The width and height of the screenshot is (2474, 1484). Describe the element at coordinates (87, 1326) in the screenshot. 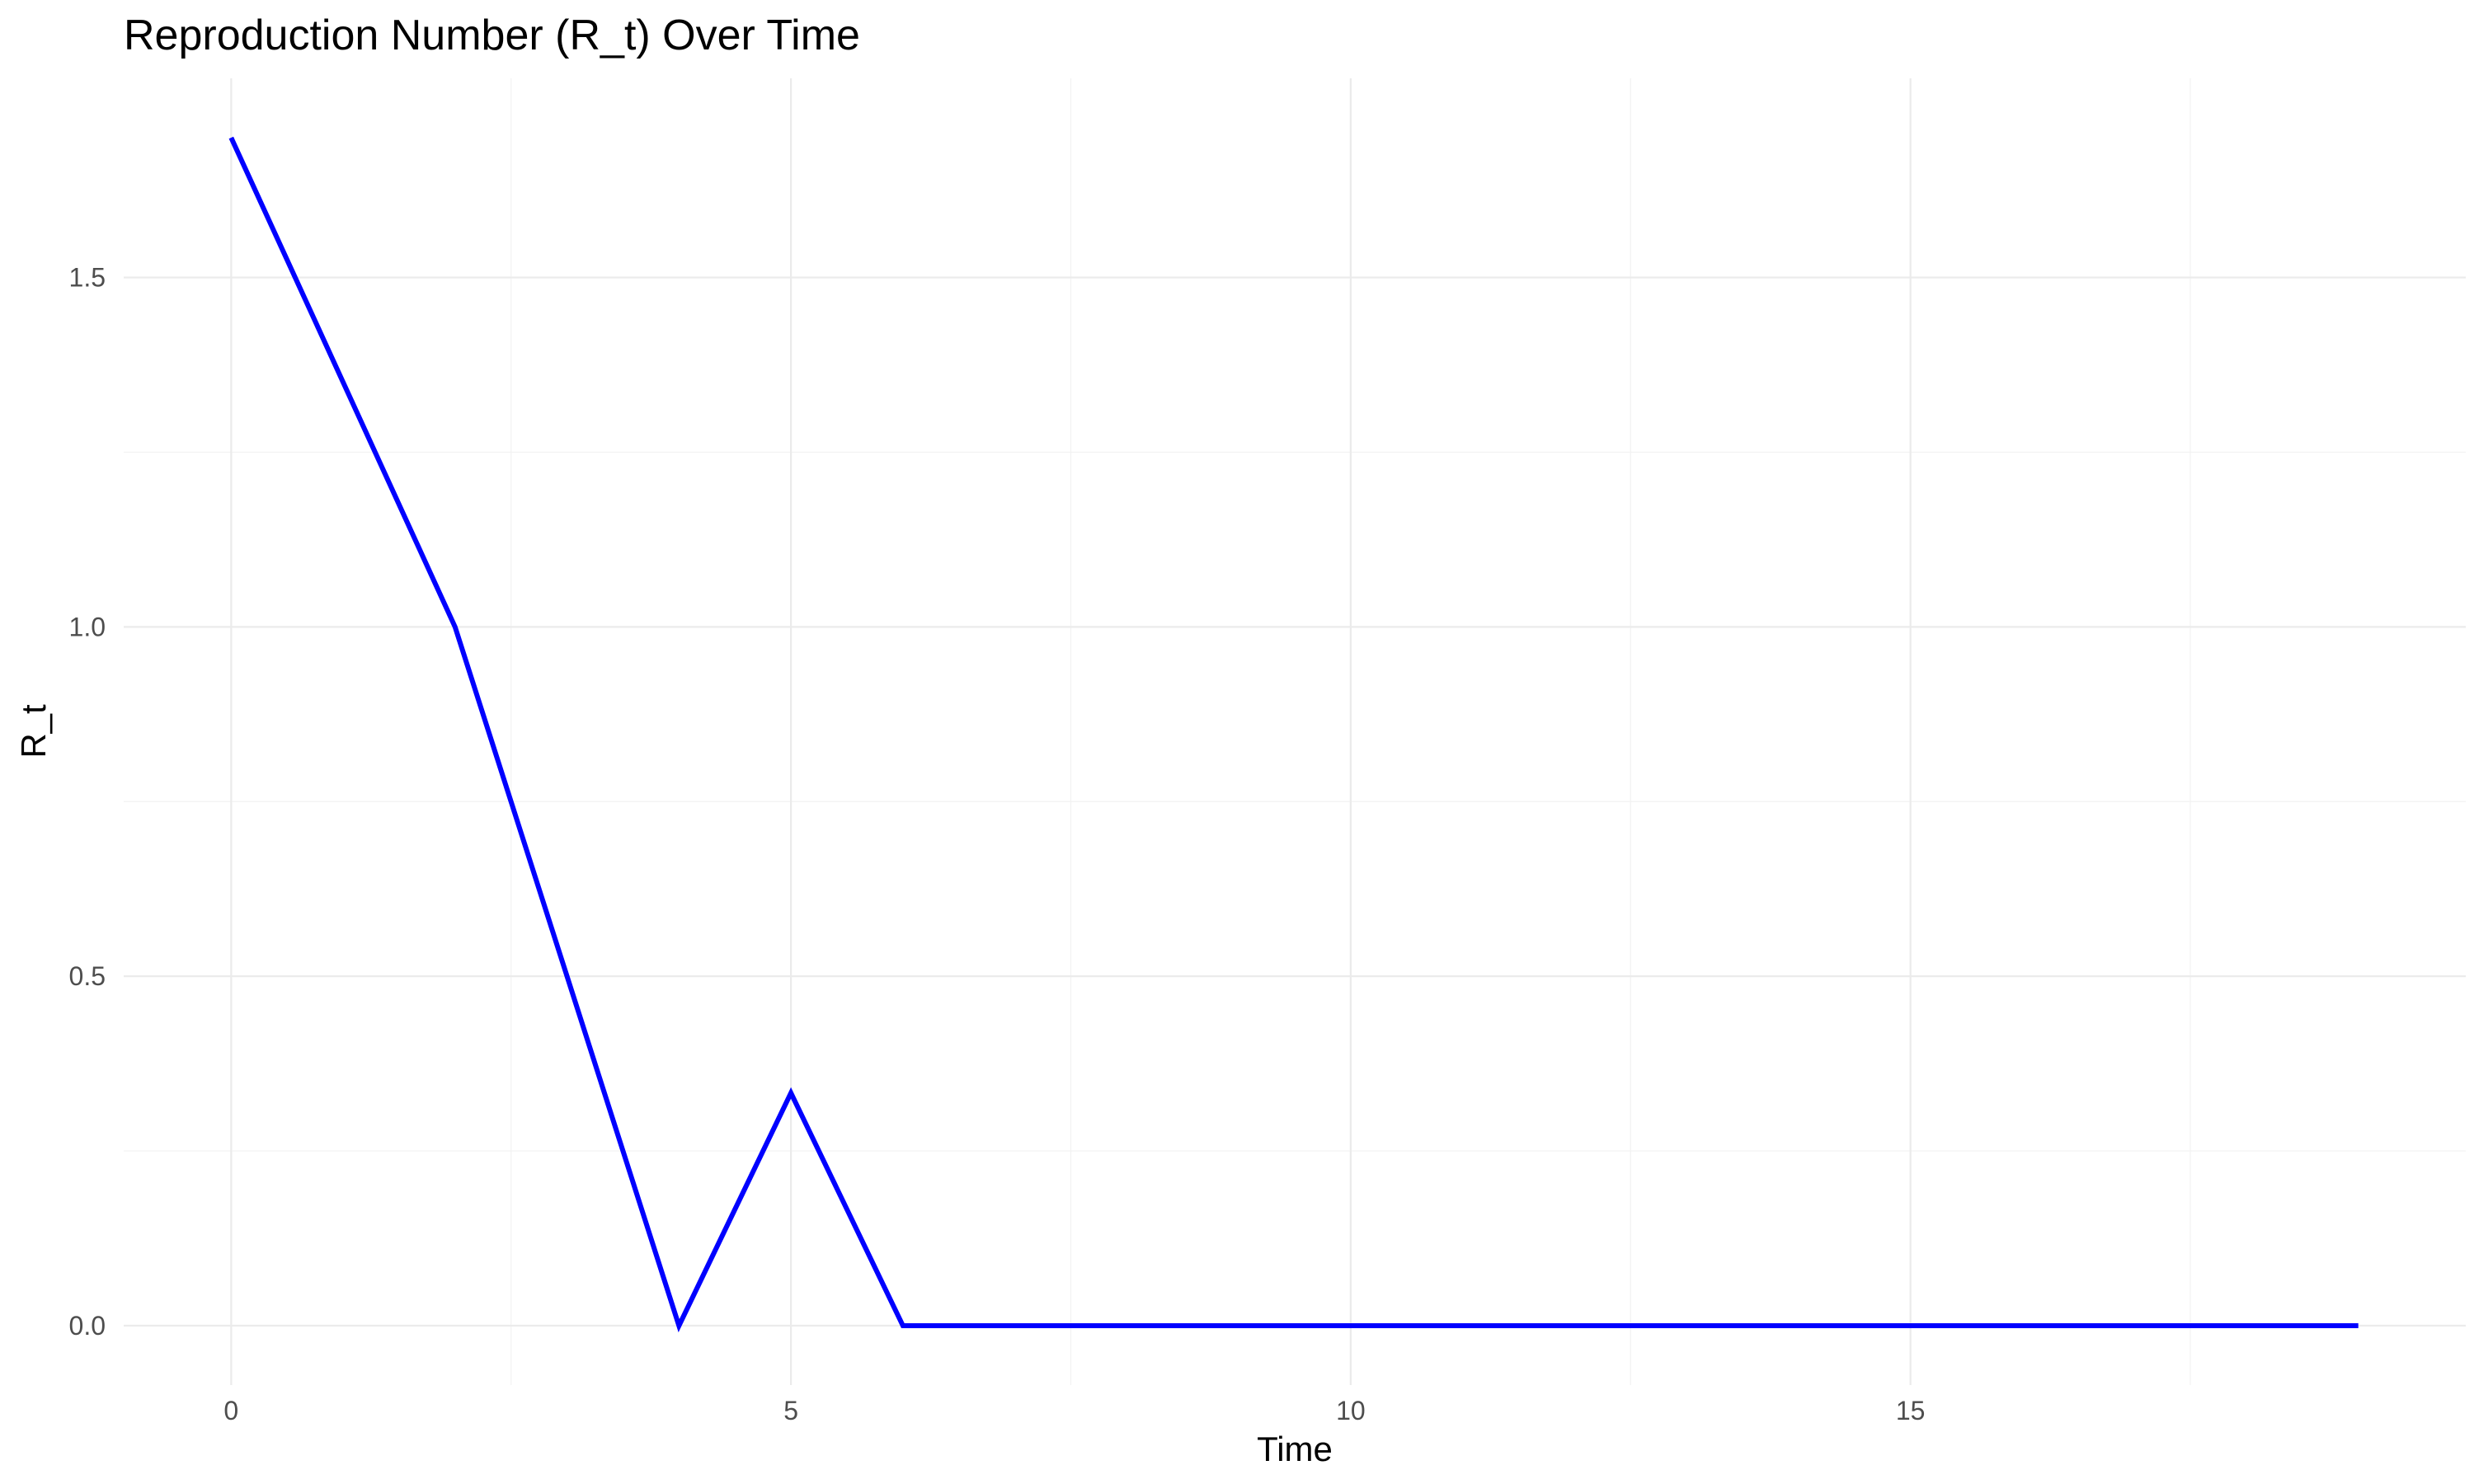

I see `y-tick-label: 0.0` at that location.